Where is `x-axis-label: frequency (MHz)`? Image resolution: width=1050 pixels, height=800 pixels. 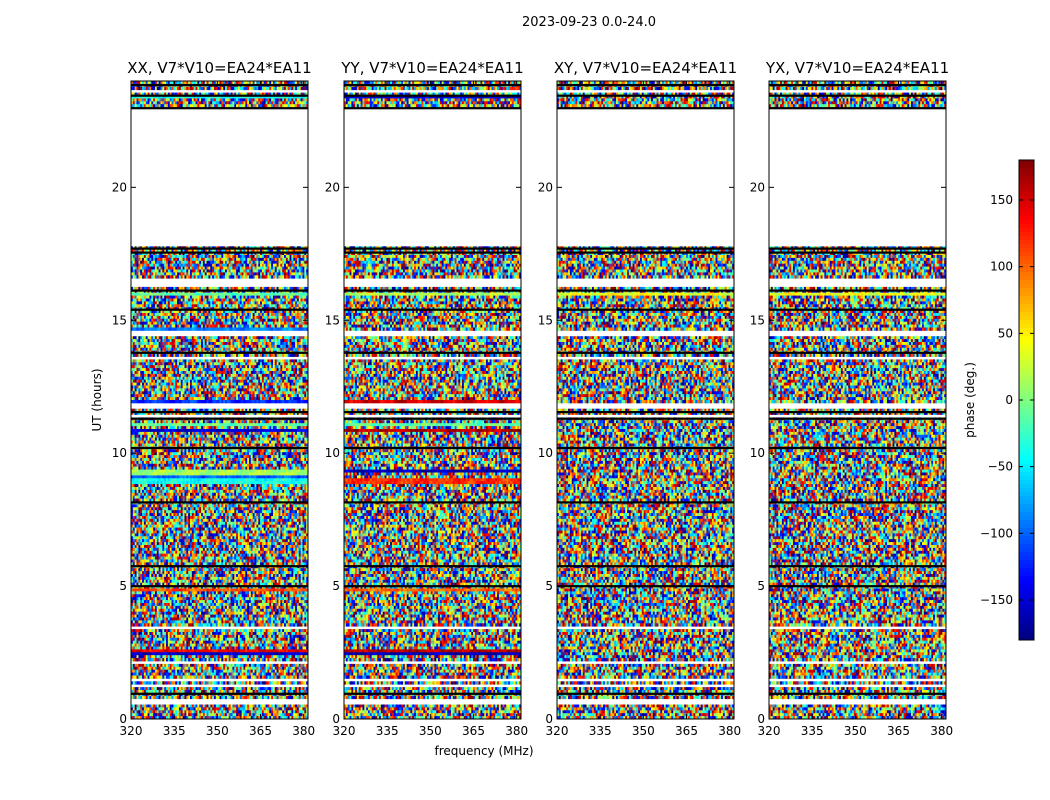
x-axis-label: frequency (MHz) is located at coordinates (483, 751).